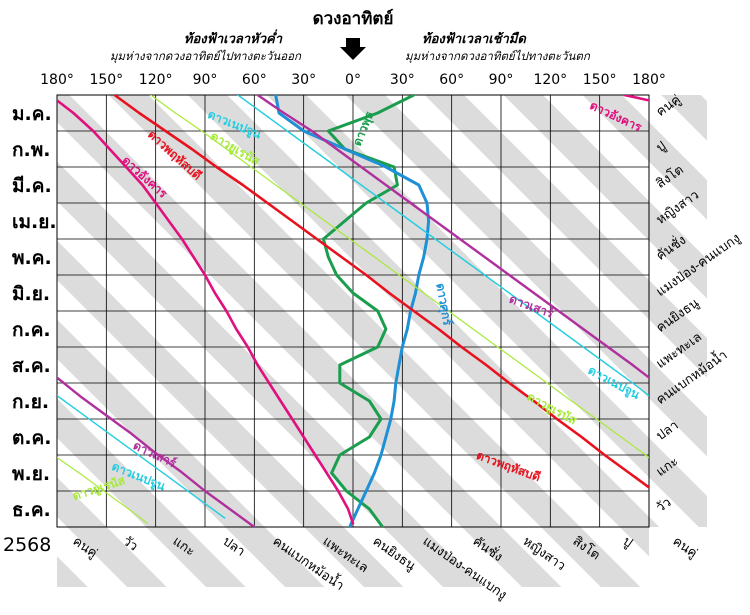 The height and width of the screenshot is (615, 750). What do you see at coordinates (130, 544) in the screenshot?
I see `constellation-label-bottom: วัว` at bounding box center [130, 544].